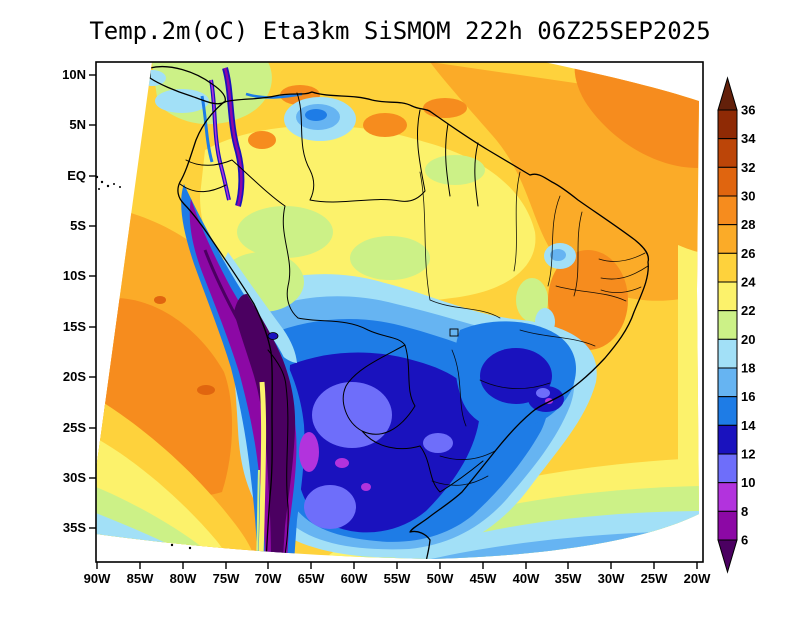  What do you see at coordinates (748, 138) in the screenshot?
I see `colorbar-label: 34` at bounding box center [748, 138].